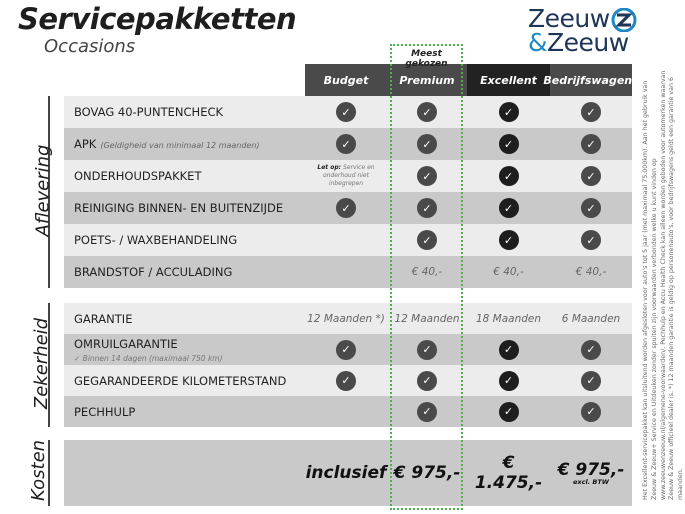  What do you see at coordinates (346, 80) in the screenshot?
I see `column-header-budget: Budget` at bounding box center [346, 80].